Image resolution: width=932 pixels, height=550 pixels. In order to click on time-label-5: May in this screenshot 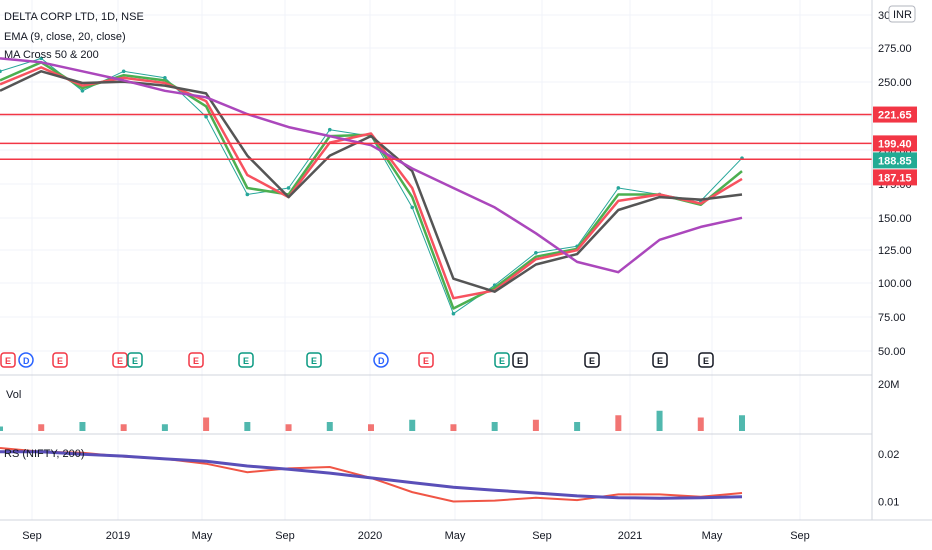, I will do `click(455, 536)`.